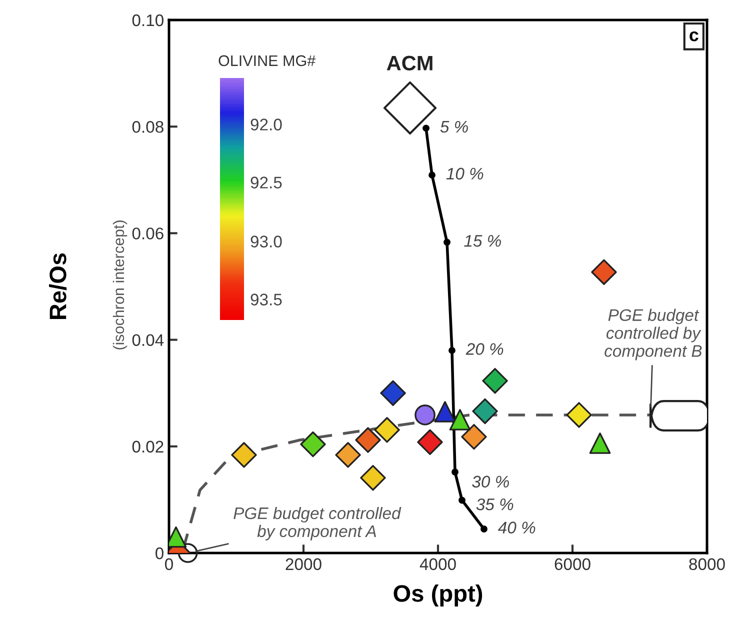 The image size is (736, 641). I want to click on x-tick-label: 6000, so click(572, 564).